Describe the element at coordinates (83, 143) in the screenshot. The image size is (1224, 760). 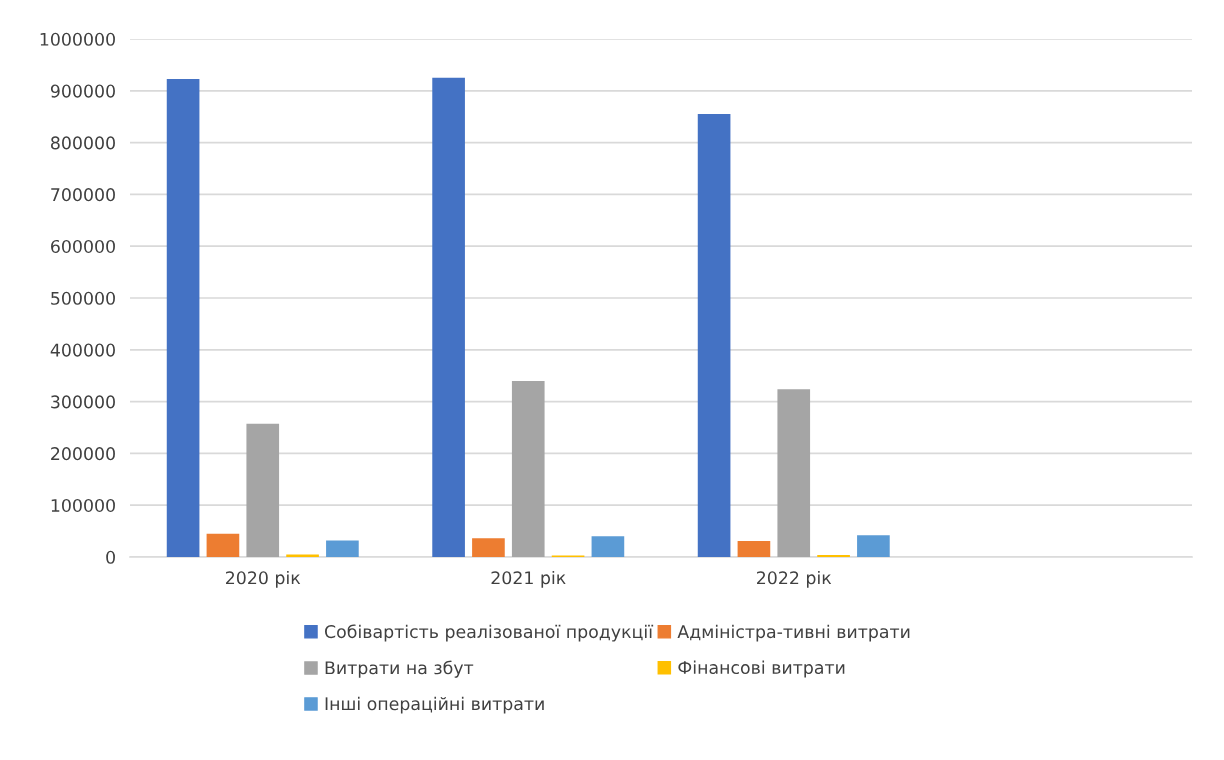
I see `y-tick-label: 800000` at that location.